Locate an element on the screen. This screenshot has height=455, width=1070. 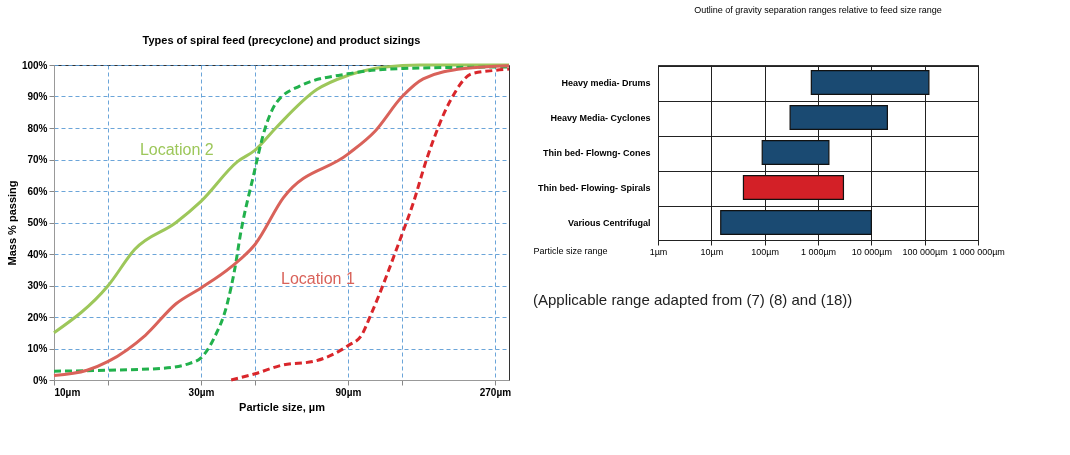
y-tick-label: 70% is located at coordinates (37, 159).